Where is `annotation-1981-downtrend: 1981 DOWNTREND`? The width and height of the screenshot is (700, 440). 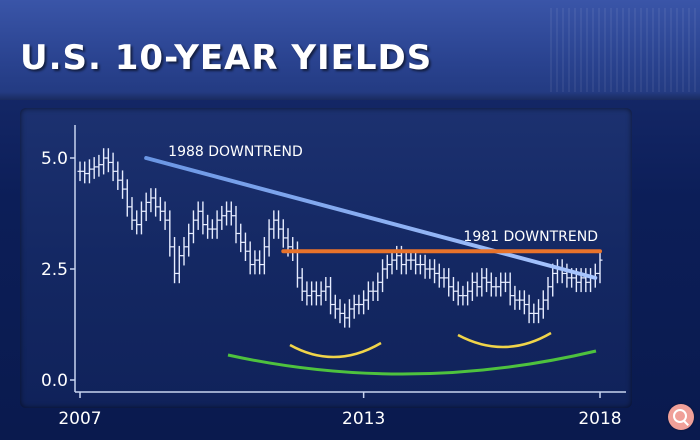
annotation-1981-downtrend: 1981 DOWNTREND is located at coordinates (530, 237).